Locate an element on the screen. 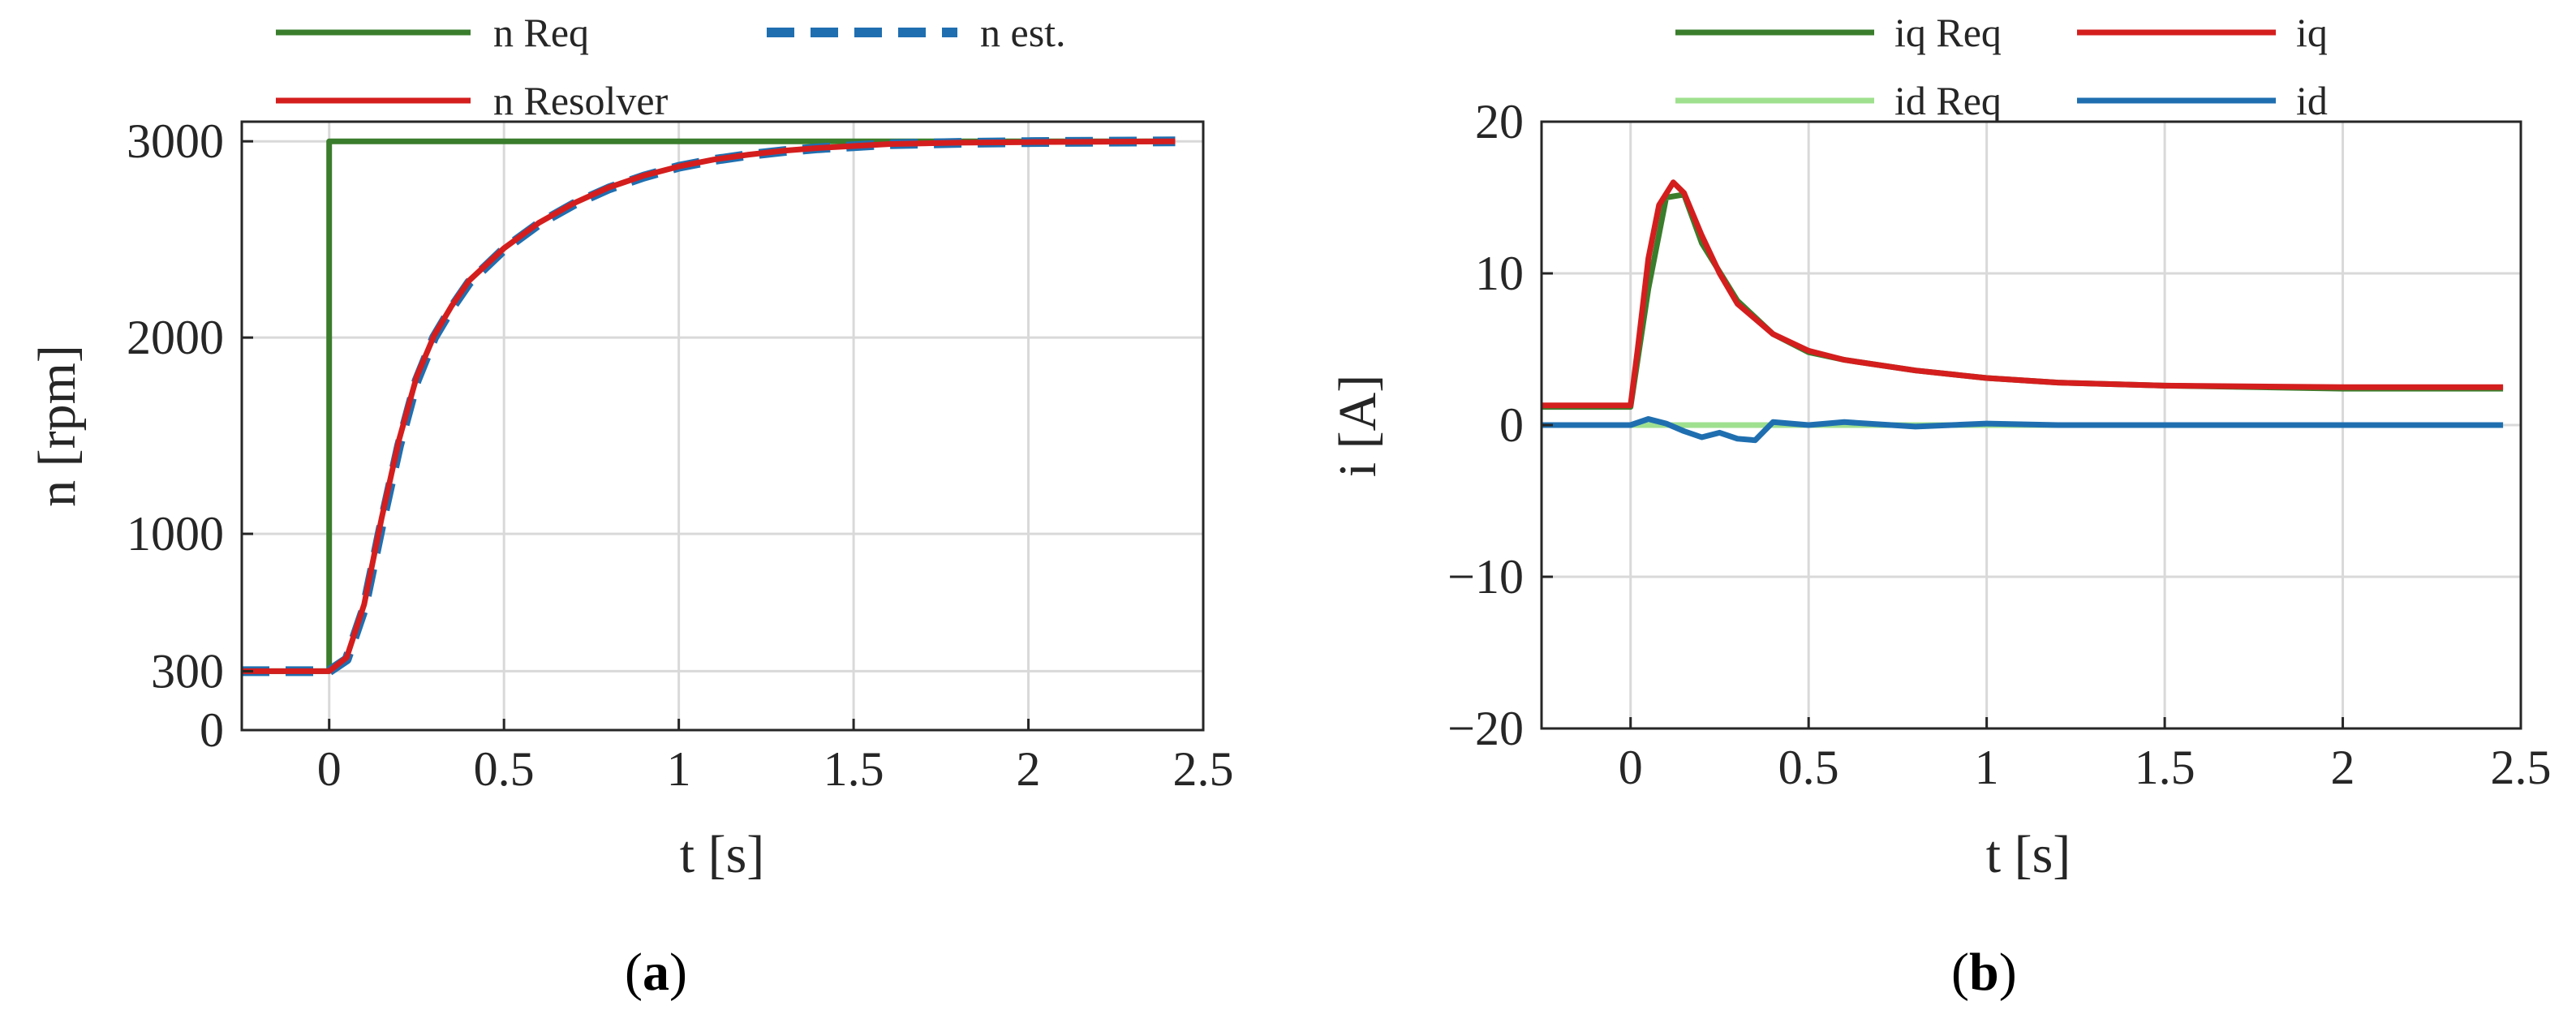 The image size is (2576, 1027). y-tick-label: −10 is located at coordinates (1485, 577).